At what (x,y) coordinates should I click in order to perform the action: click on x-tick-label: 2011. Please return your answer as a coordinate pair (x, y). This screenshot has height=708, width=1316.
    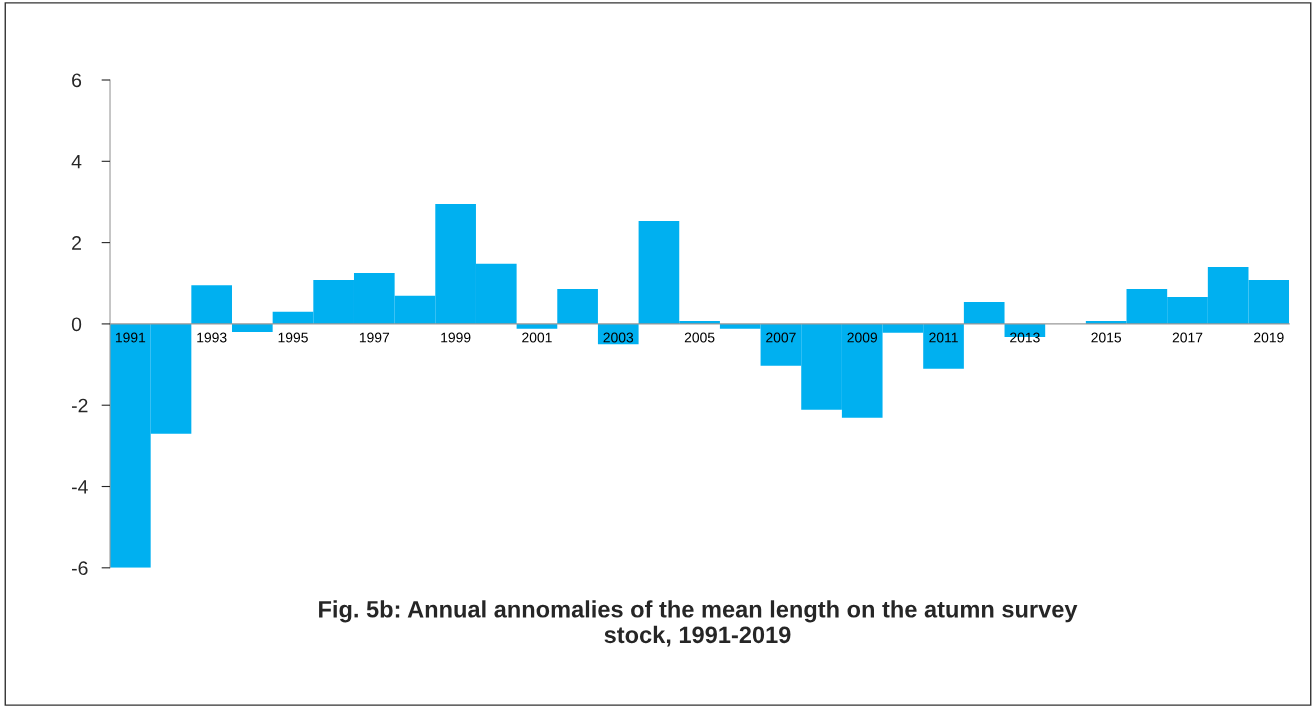
    Looking at the image, I should click on (943, 337).